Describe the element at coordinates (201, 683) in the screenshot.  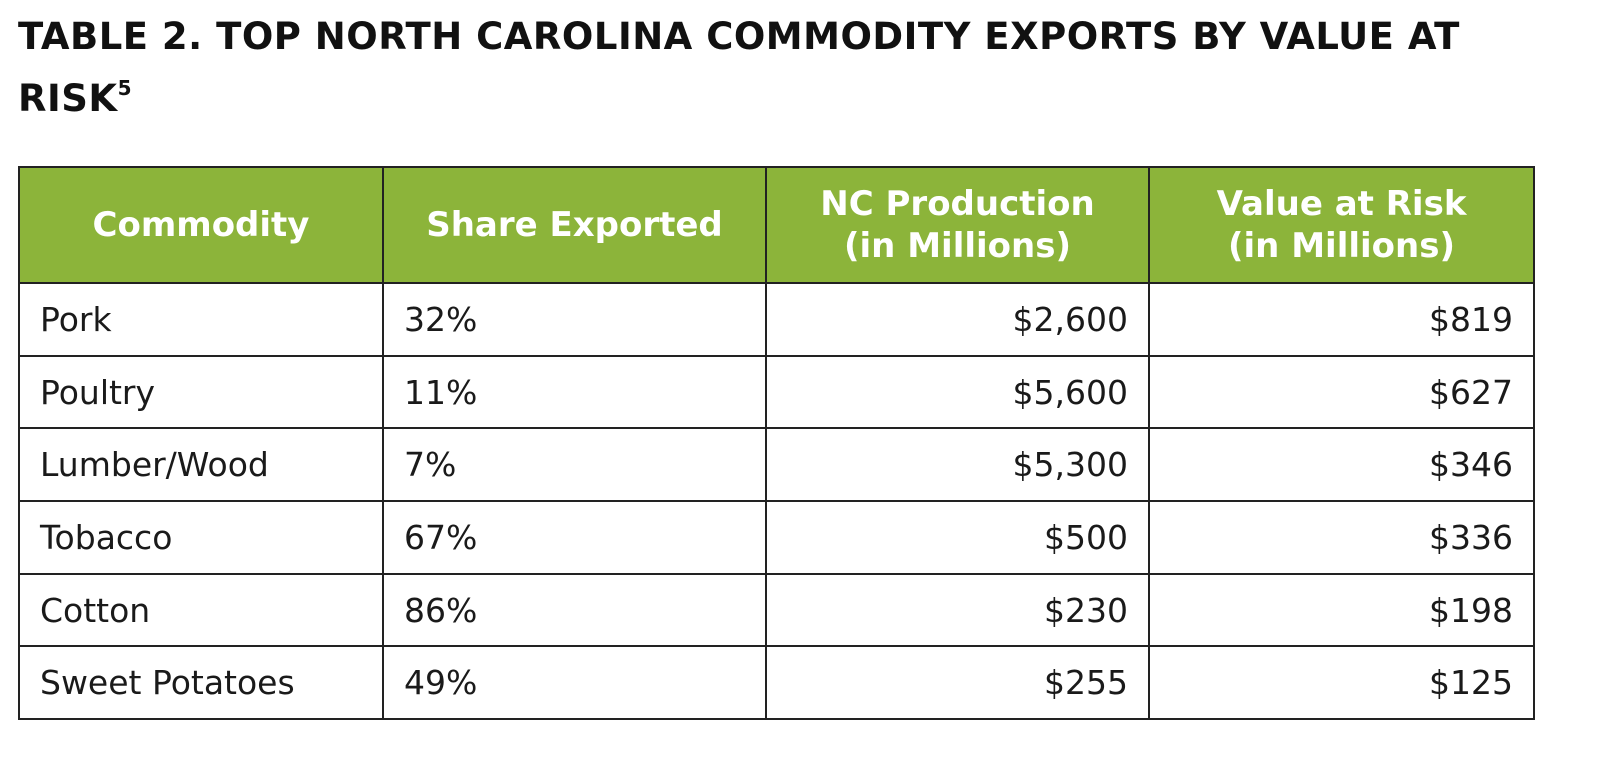
I see `table-cell: Sweet Potatoes` at that location.